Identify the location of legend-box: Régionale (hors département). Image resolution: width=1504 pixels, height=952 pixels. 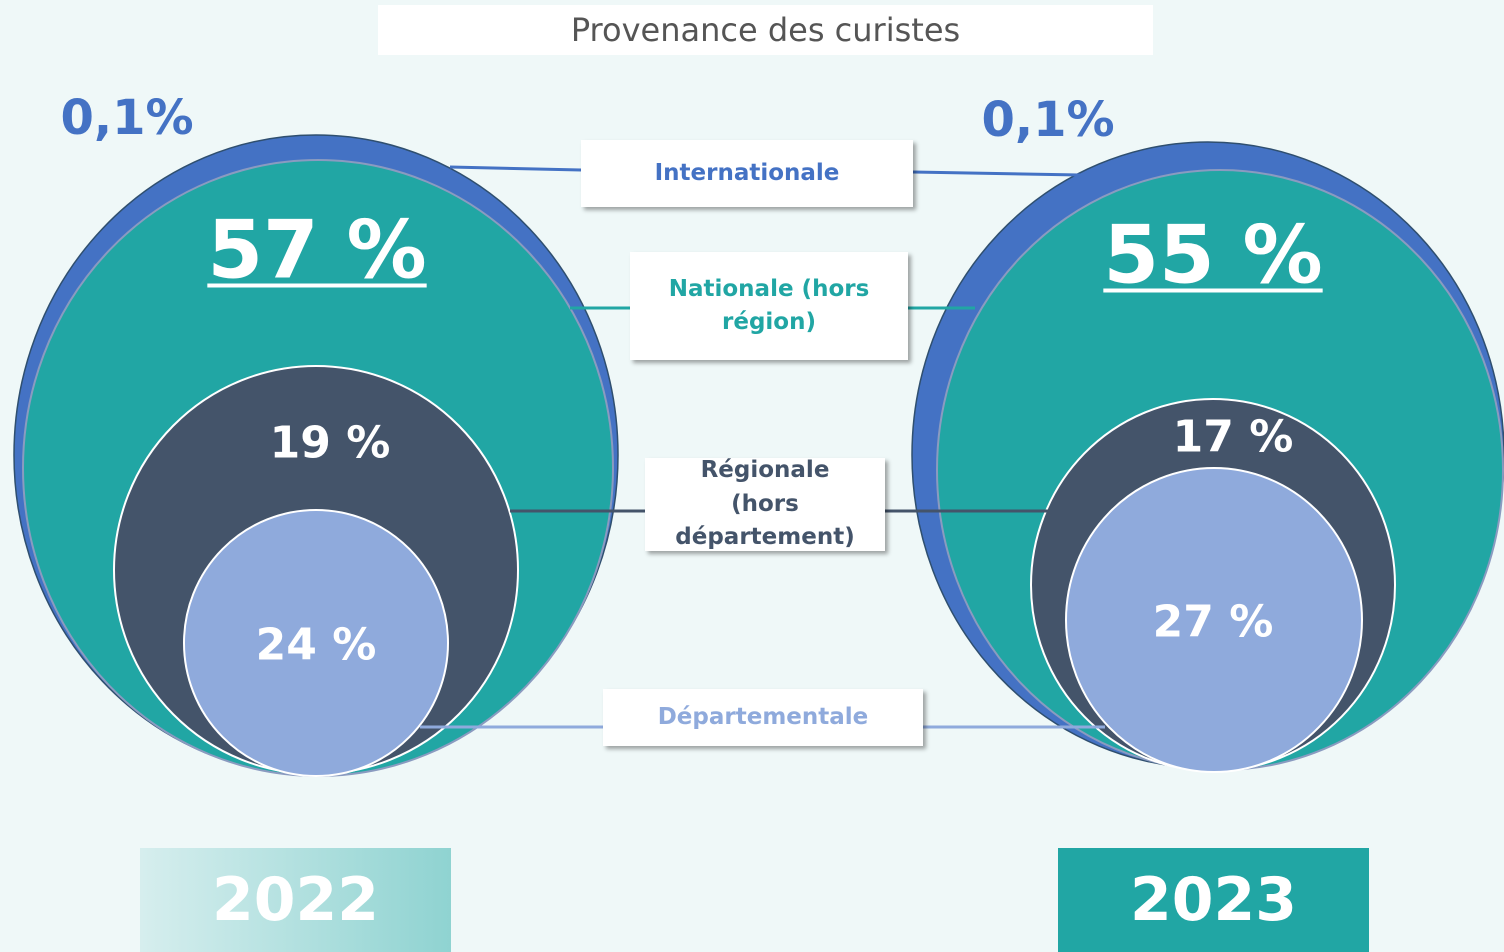
(765, 504).